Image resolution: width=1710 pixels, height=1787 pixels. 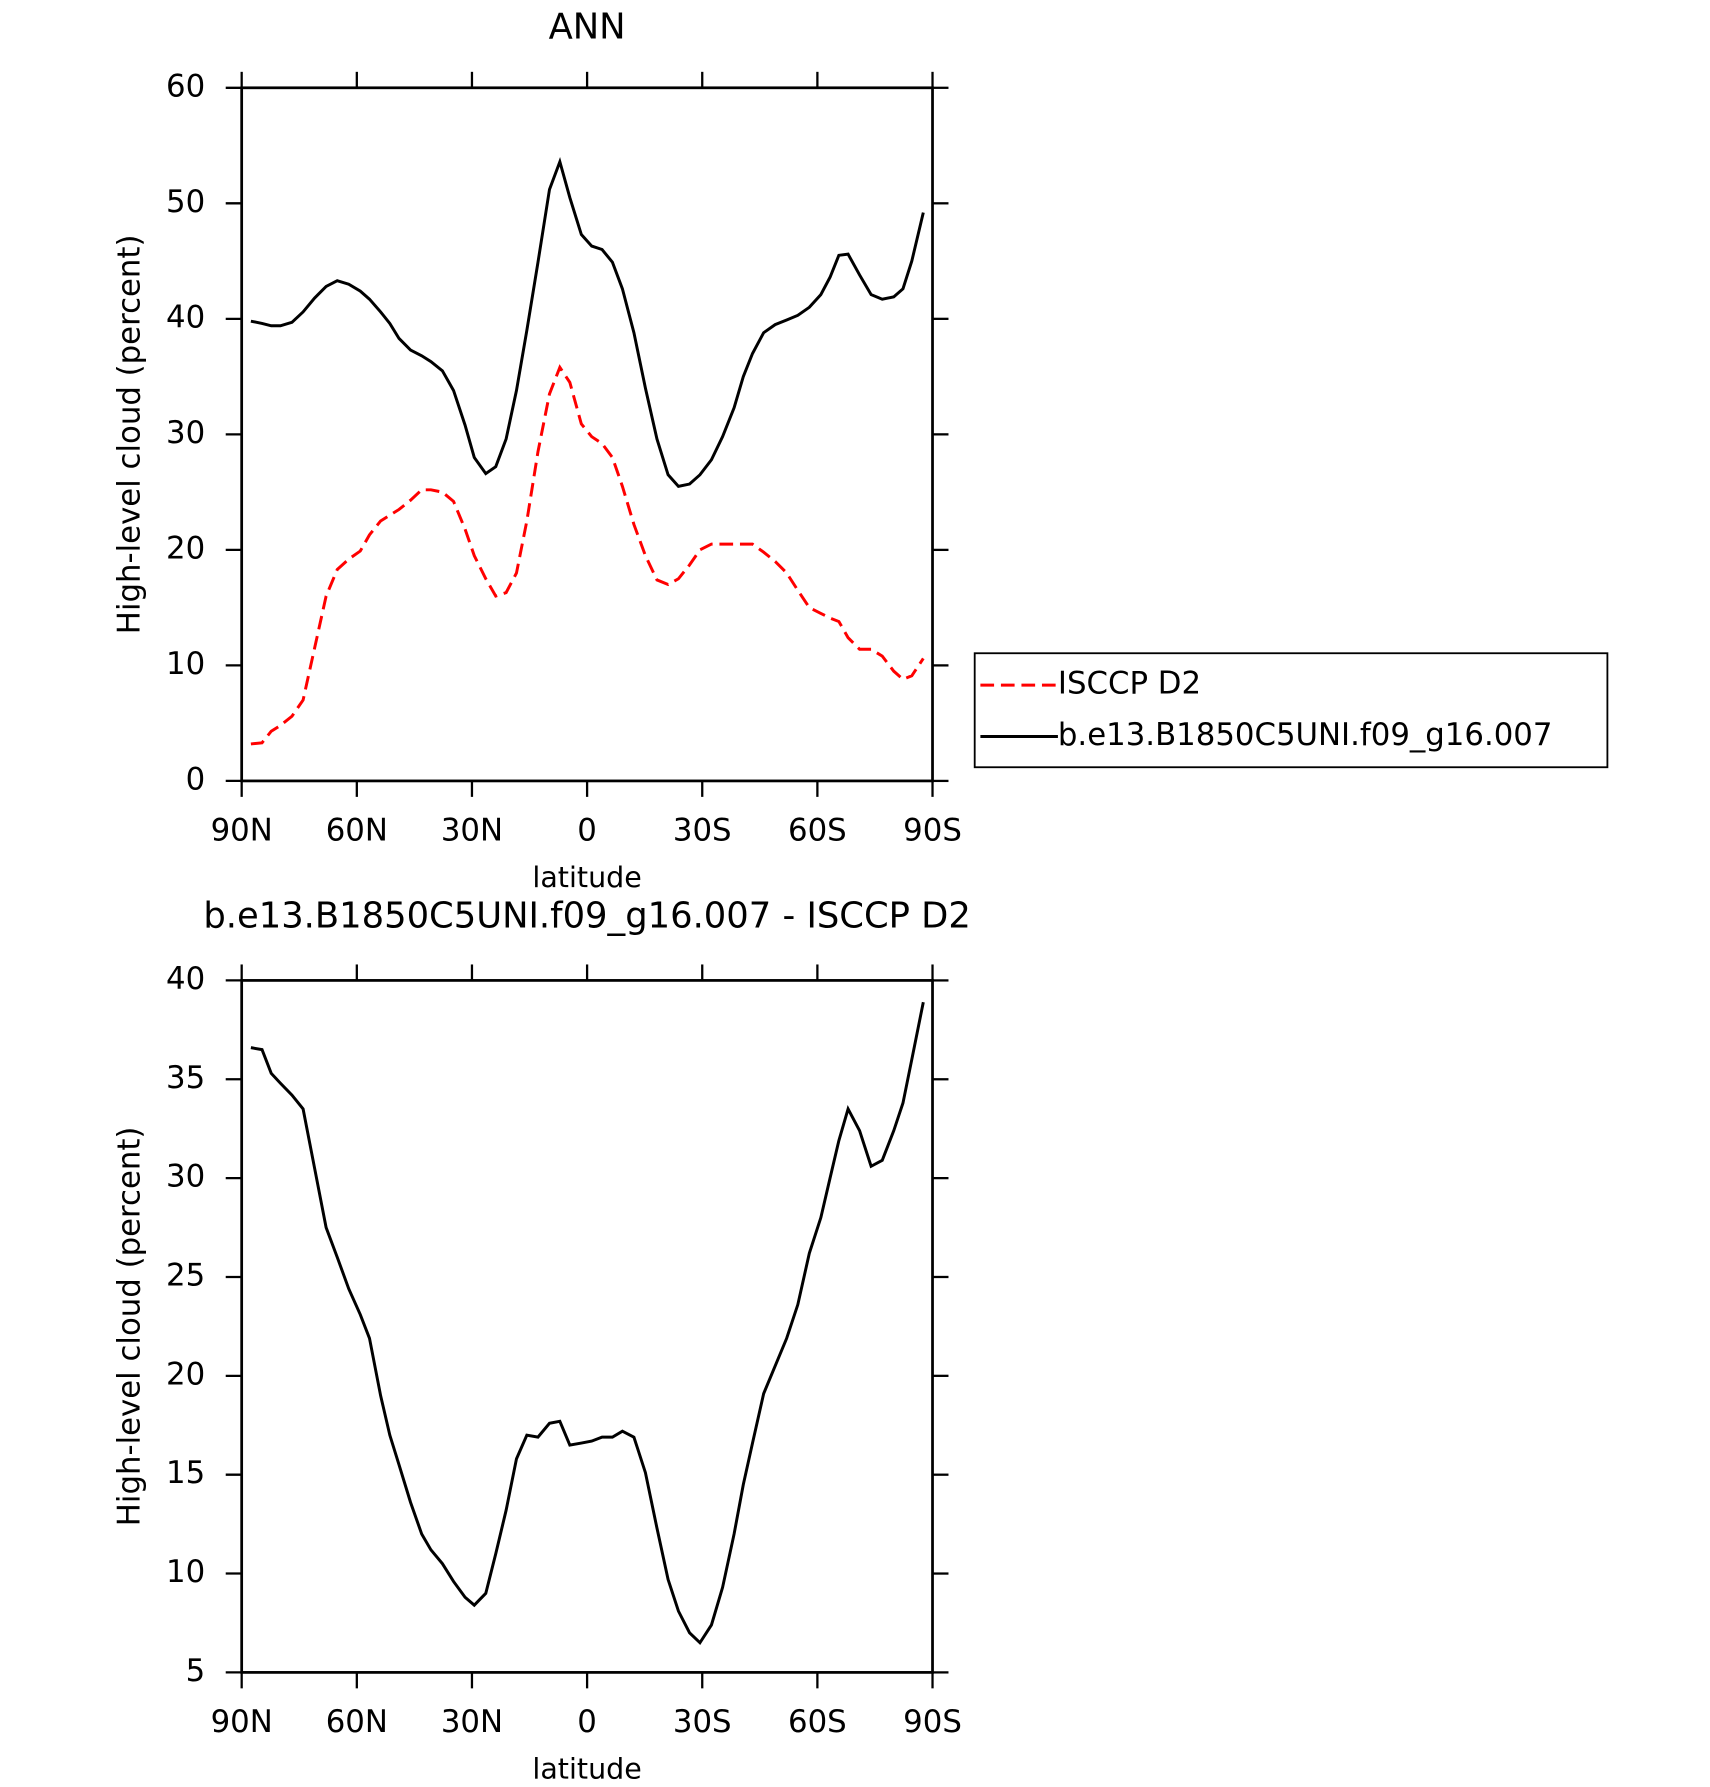 What do you see at coordinates (185, 1473) in the screenshot?
I see `y-tick-label: 15` at bounding box center [185, 1473].